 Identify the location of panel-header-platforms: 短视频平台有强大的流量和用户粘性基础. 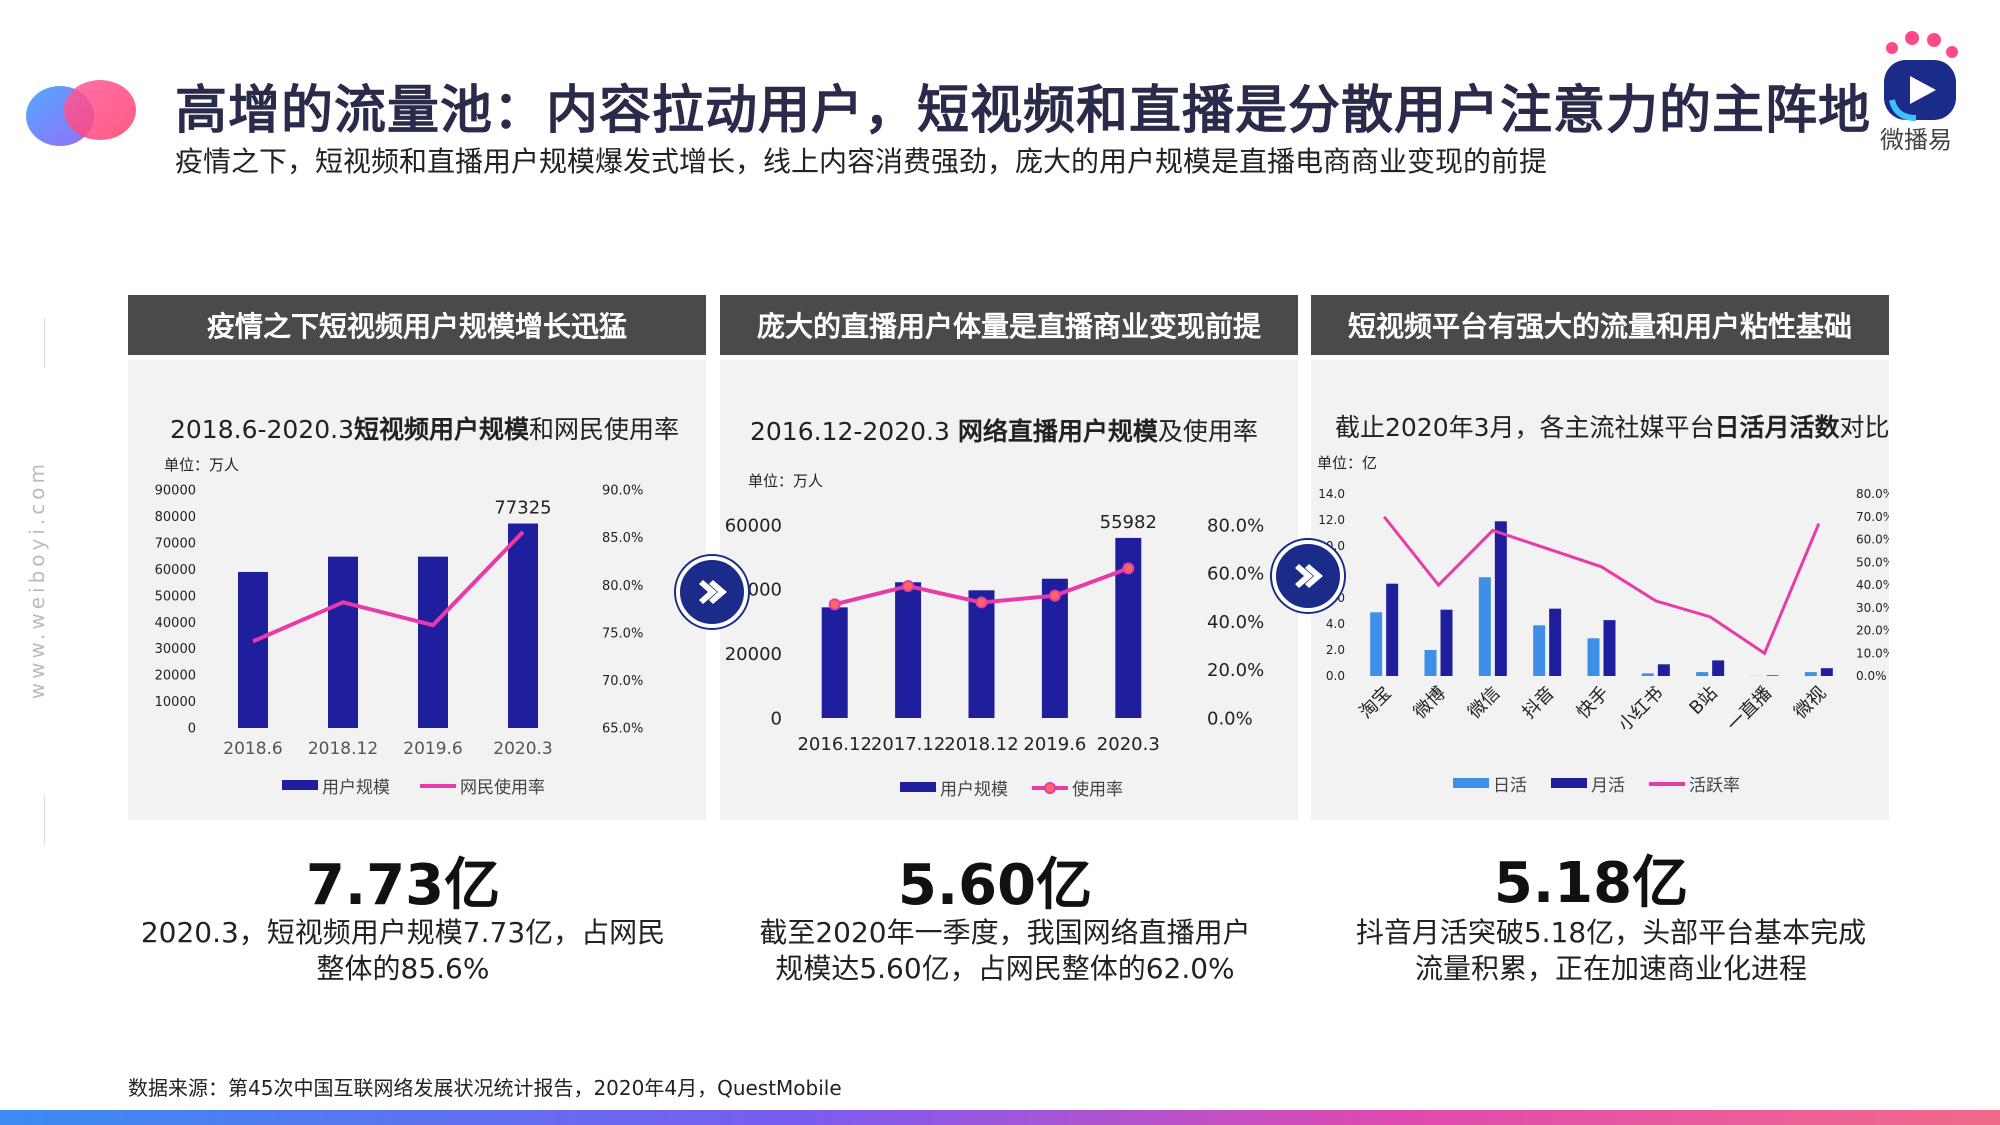
(1600, 325).